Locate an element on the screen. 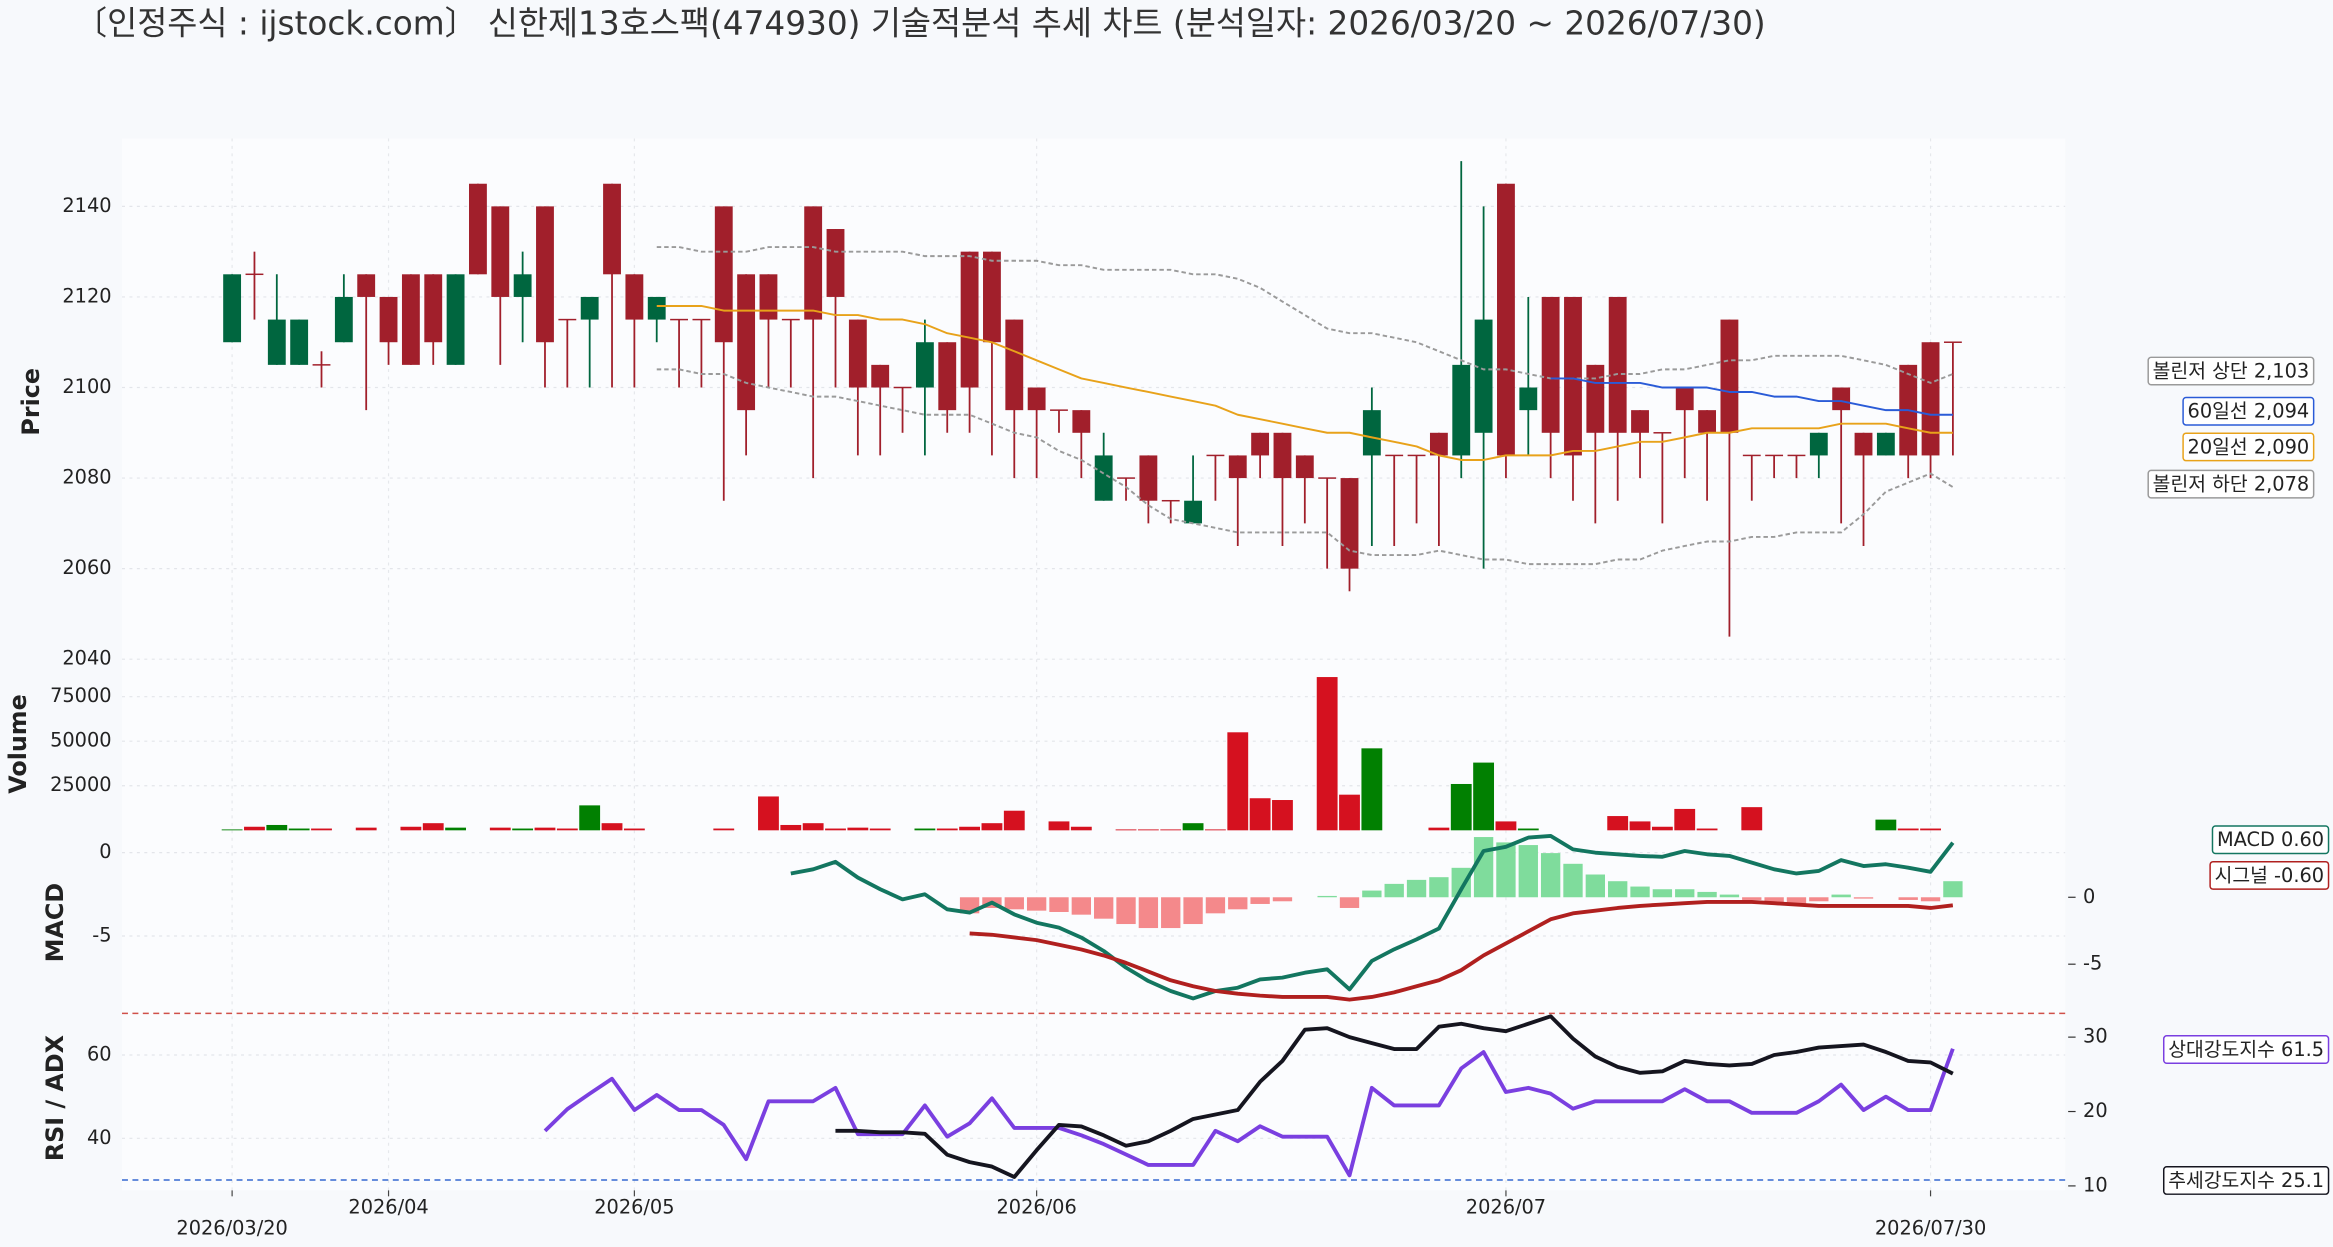  legend-box is located at coordinates (2270, 840).